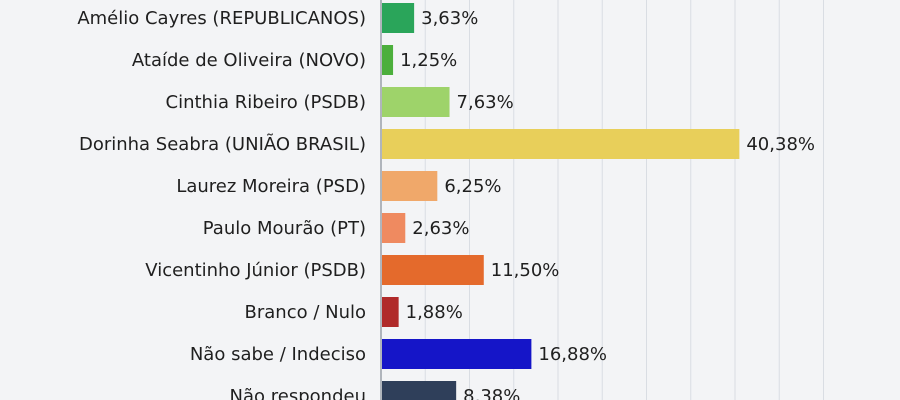 Image resolution: width=900 pixels, height=400 pixels. I want to click on value-label: 11,50%, so click(525, 270).